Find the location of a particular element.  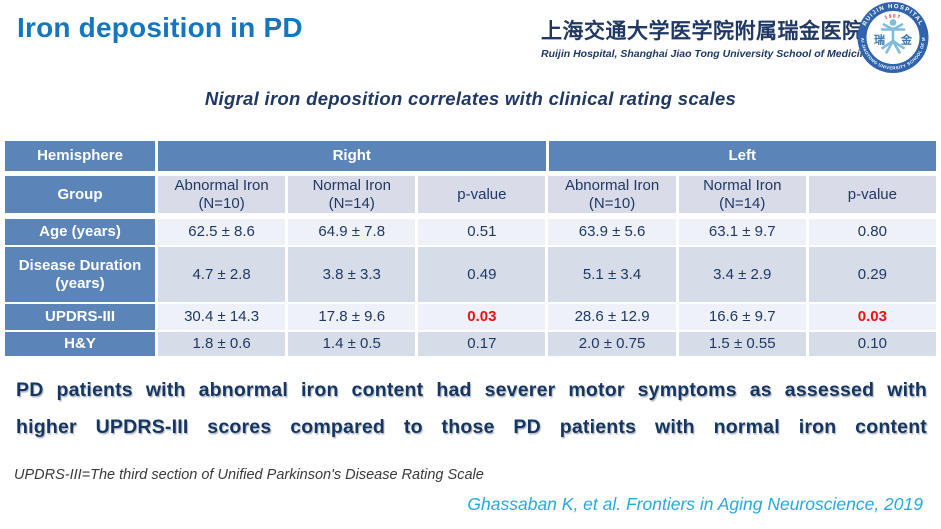

table-cell: 3.4 ± 2.9 is located at coordinates (742, 274).